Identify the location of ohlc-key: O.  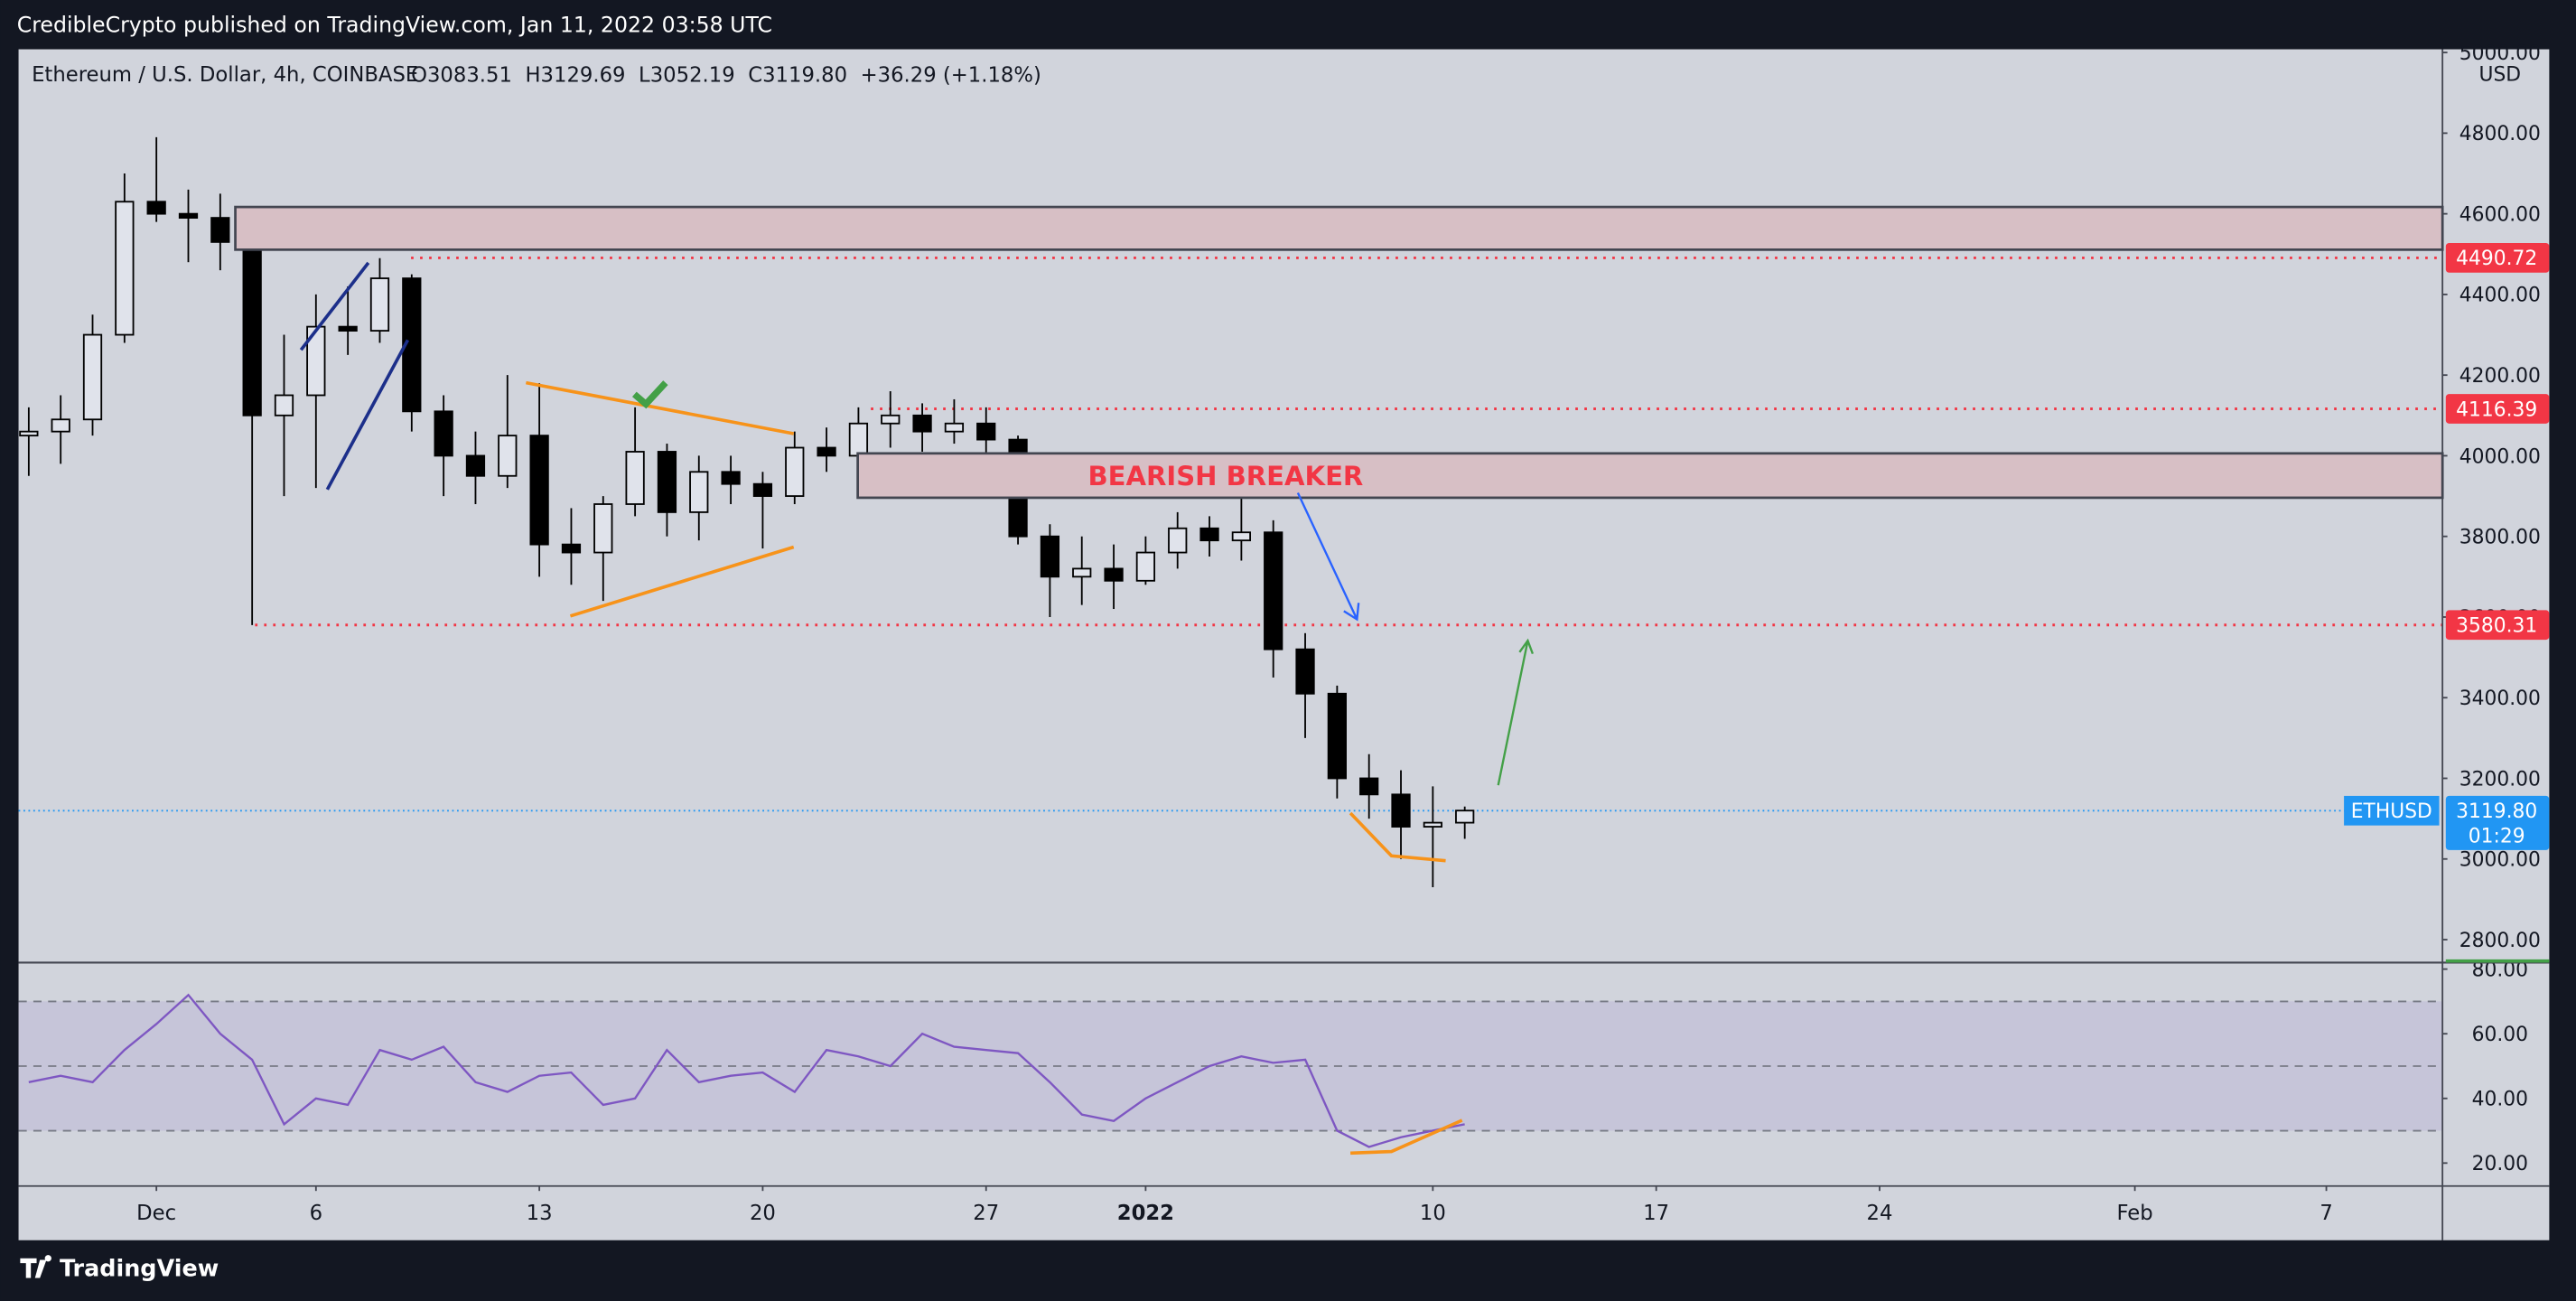
(419, 75).